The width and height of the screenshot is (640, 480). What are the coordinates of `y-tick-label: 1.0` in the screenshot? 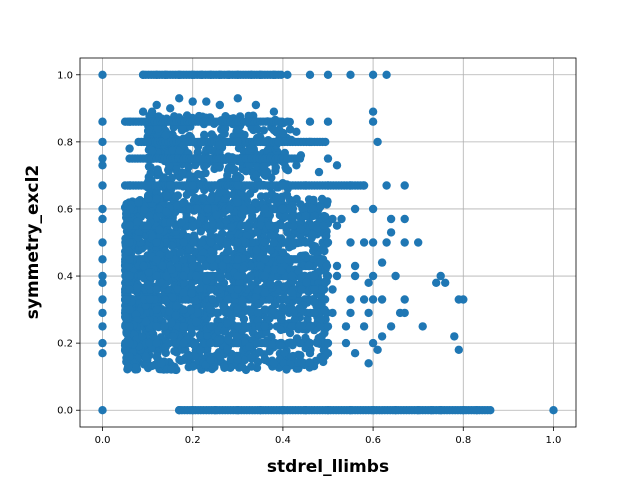 It's located at (65, 75).